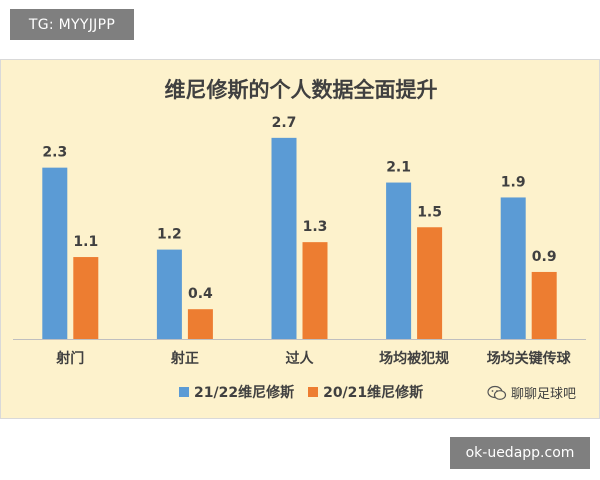 The width and height of the screenshot is (600, 480). Describe the element at coordinates (169, 235) in the screenshot. I see `data-label-series1-1: 1.2` at that location.